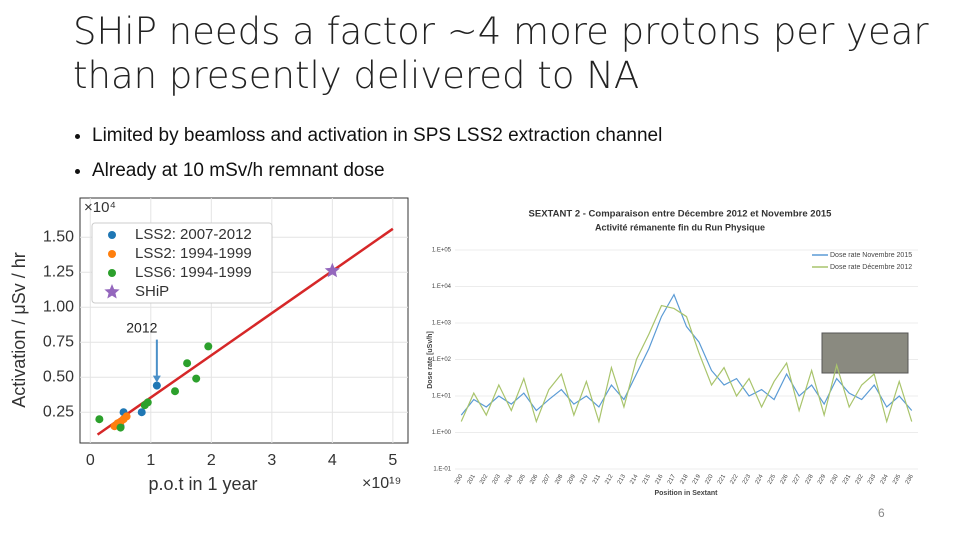 Image resolution: width=960 pixels, height=540 pixels. What do you see at coordinates (871, 267) in the screenshot?
I see `legend-label: Dose rate Décembre 2012` at bounding box center [871, 267].